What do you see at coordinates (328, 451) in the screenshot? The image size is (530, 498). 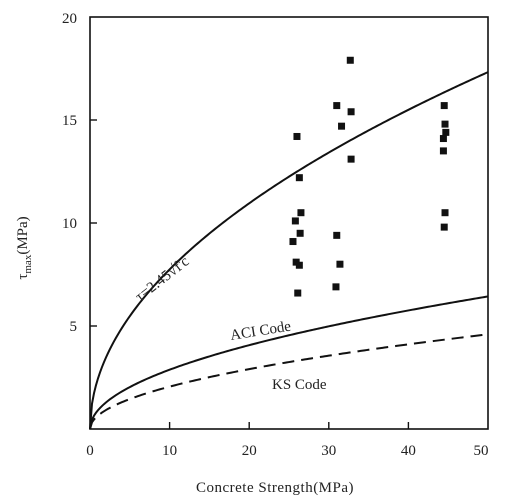 I see `x-tick-label: 30` at bounding box center [328, 451].